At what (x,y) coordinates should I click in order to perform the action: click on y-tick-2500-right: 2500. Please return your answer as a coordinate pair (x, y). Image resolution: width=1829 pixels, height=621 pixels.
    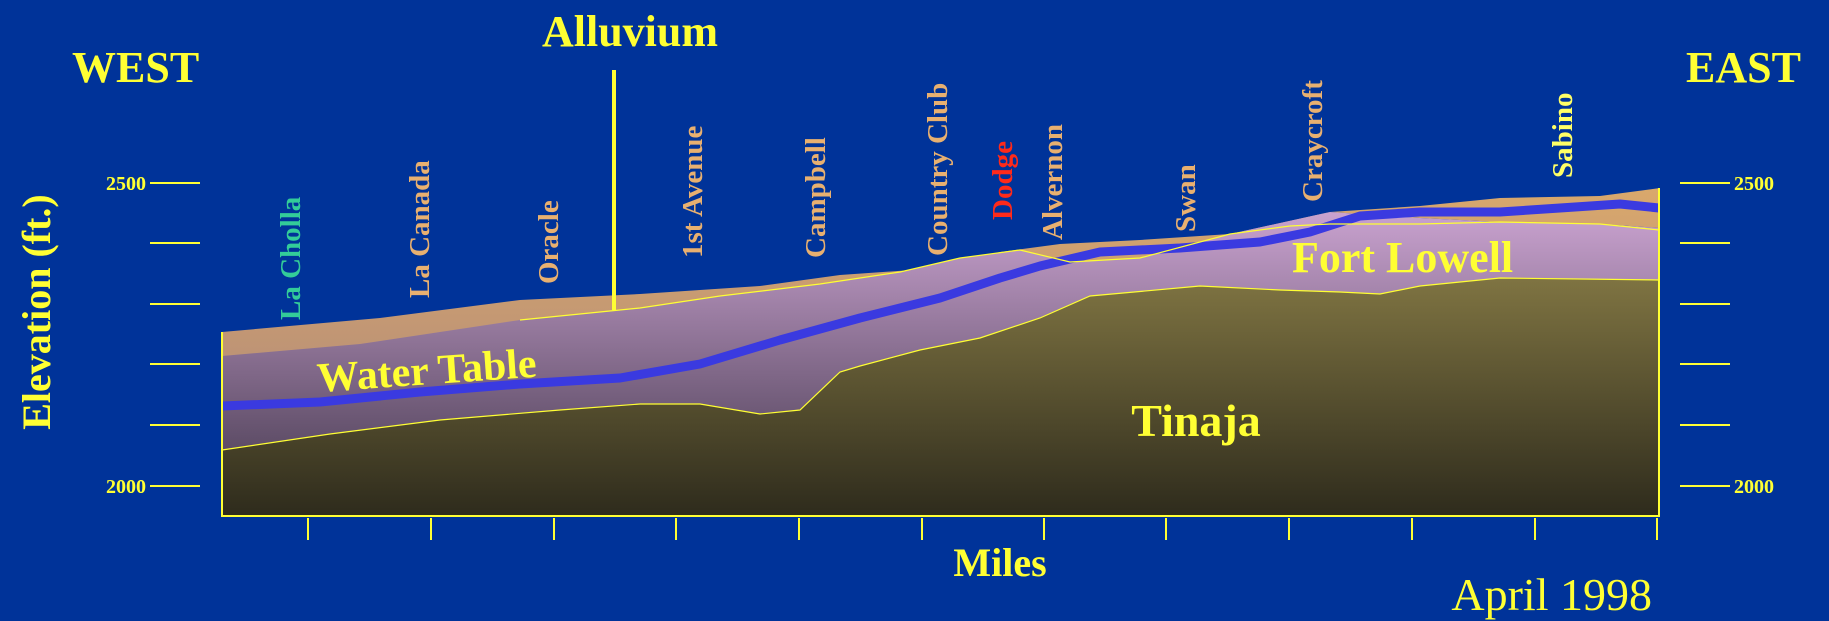
    Looking at the image, I should click on (1754, 184).